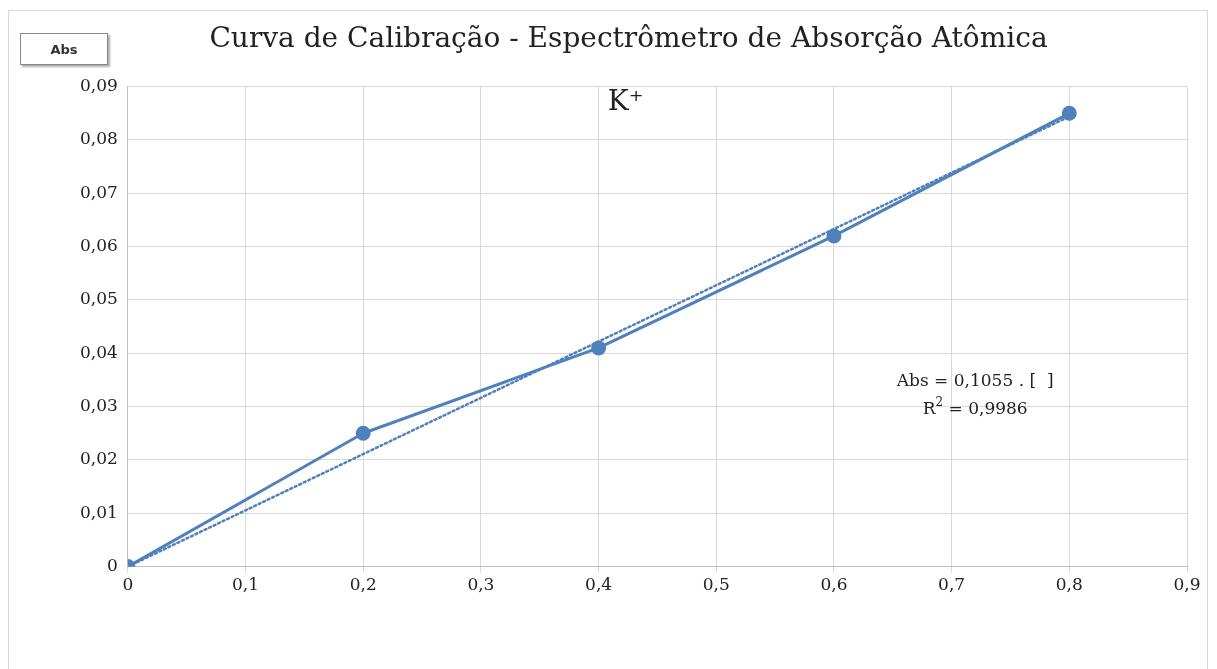 The height and width of the screenshot is (669, 1217). What do you see at coordinates (98, 191) in the screenshot?
I see `y-tick-label: 0,07` at bounding box center [98, 191].